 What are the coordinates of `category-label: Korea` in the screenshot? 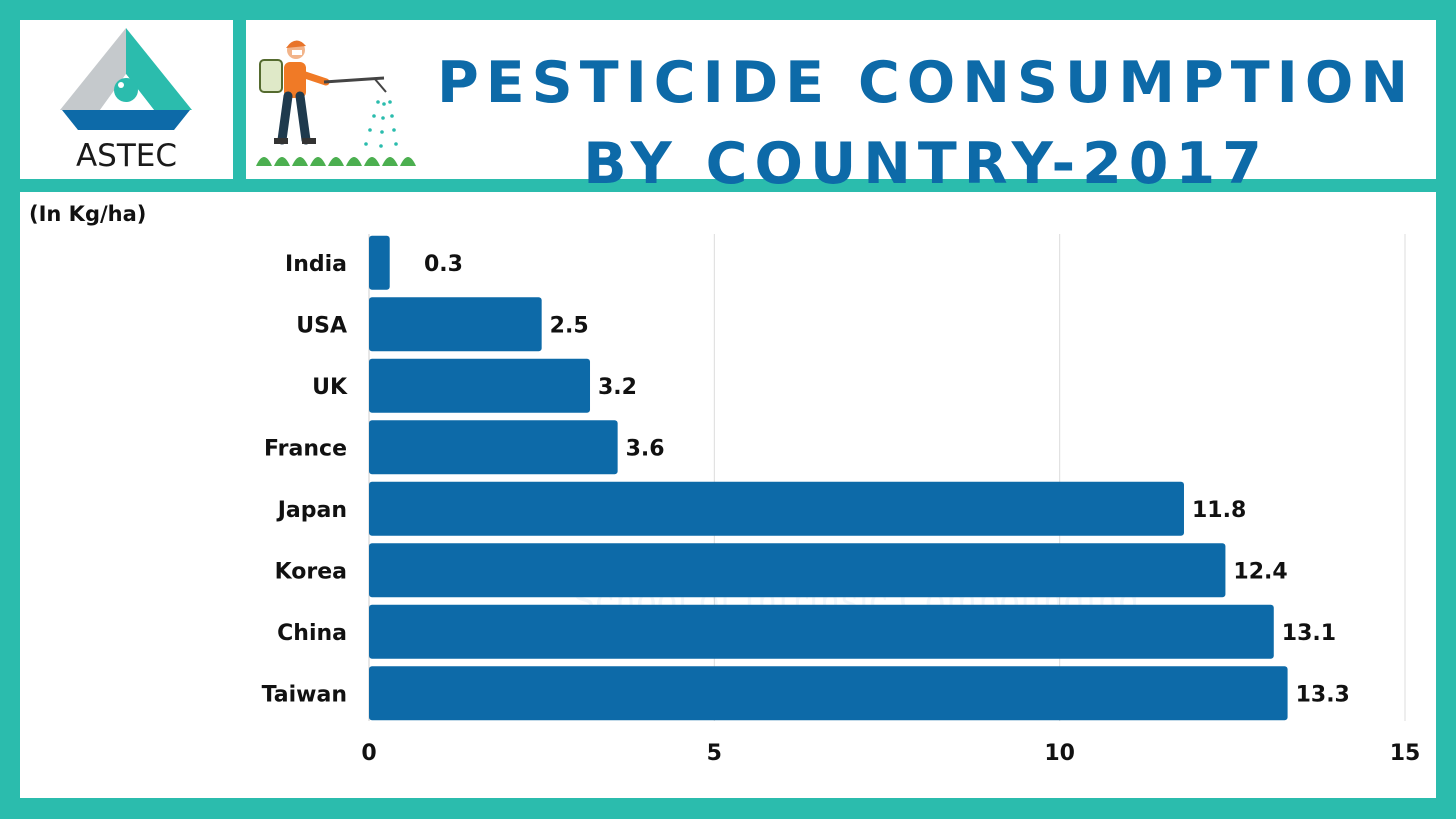 It's located at (311, 571).